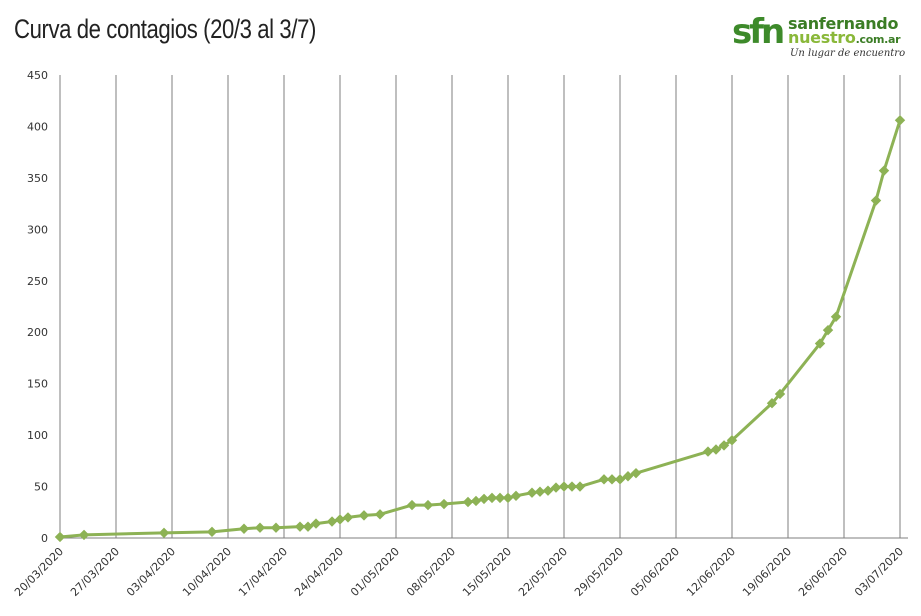  Describe the element at coordinates (758, 32) in the screenshot. I see `logo-mark-icon: sfn` at that location.